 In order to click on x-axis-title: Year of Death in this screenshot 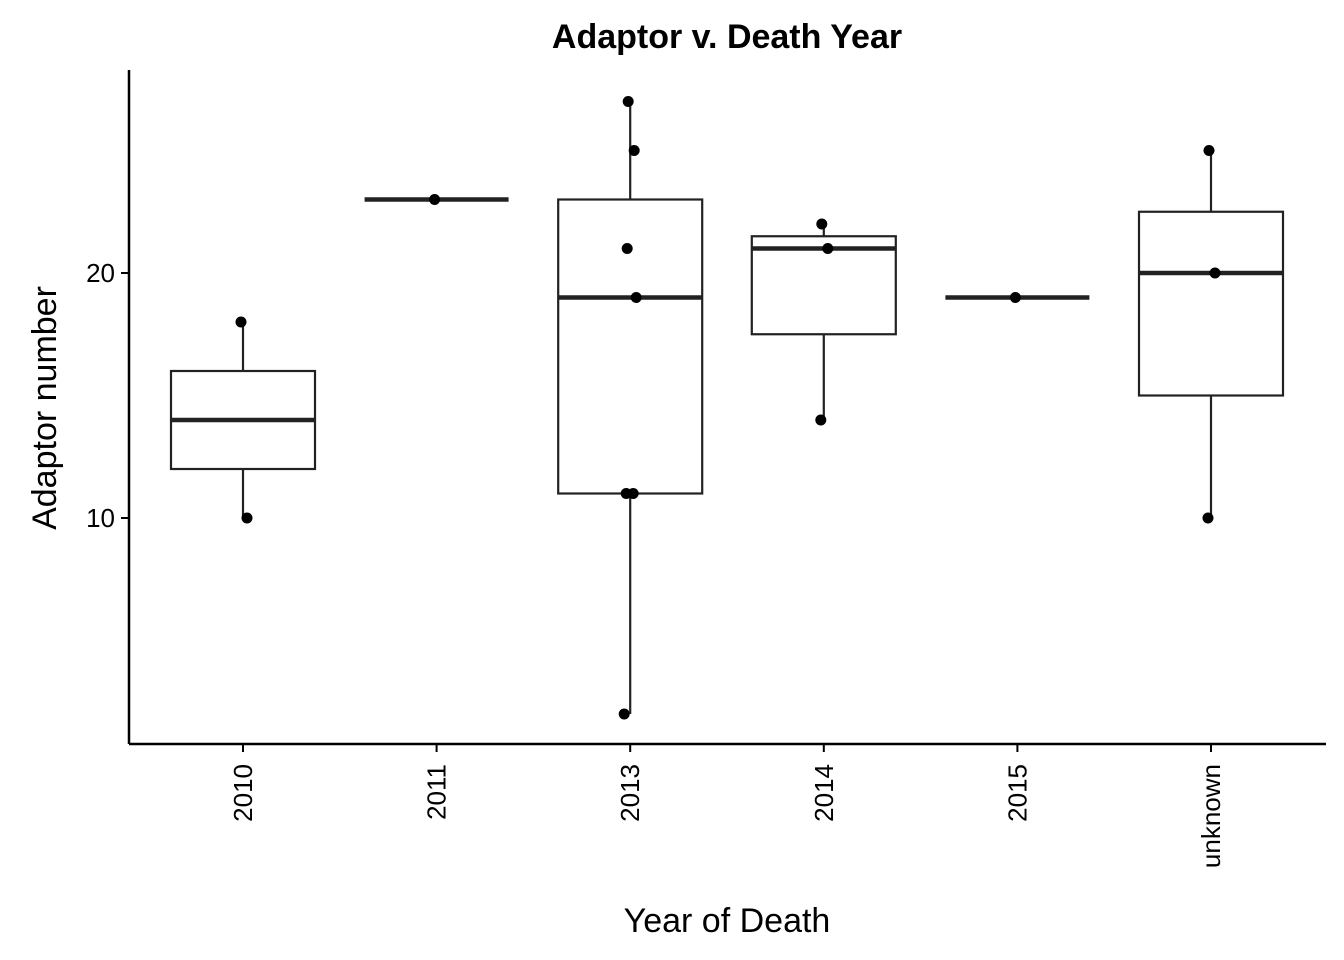, I will do `click(727, 921)`.